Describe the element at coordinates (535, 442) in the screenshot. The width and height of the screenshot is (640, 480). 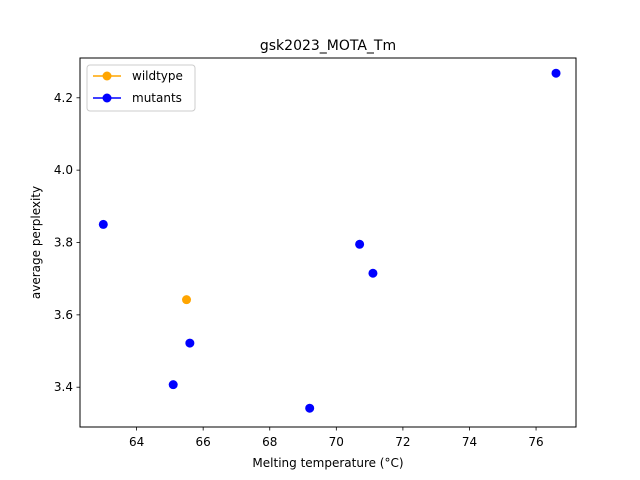
I see `x-tick-label: 76` at that location.